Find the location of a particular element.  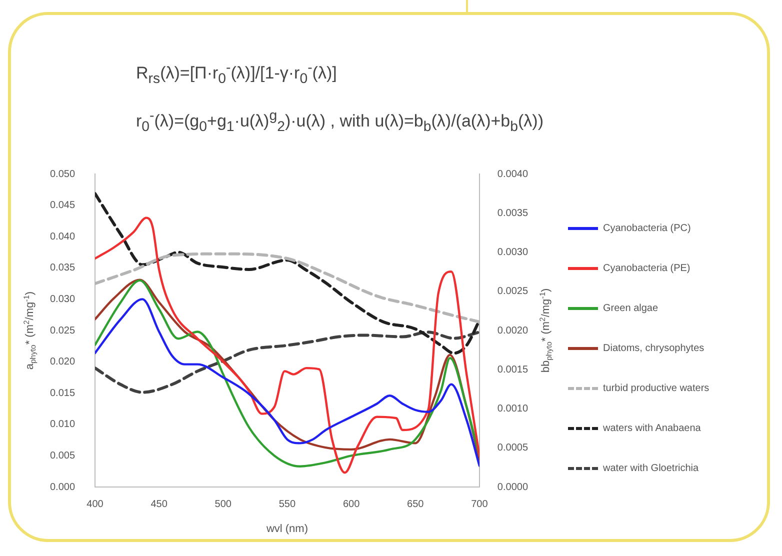

y2-tick-label: 0.0010 is located at coordinates (512, 409).